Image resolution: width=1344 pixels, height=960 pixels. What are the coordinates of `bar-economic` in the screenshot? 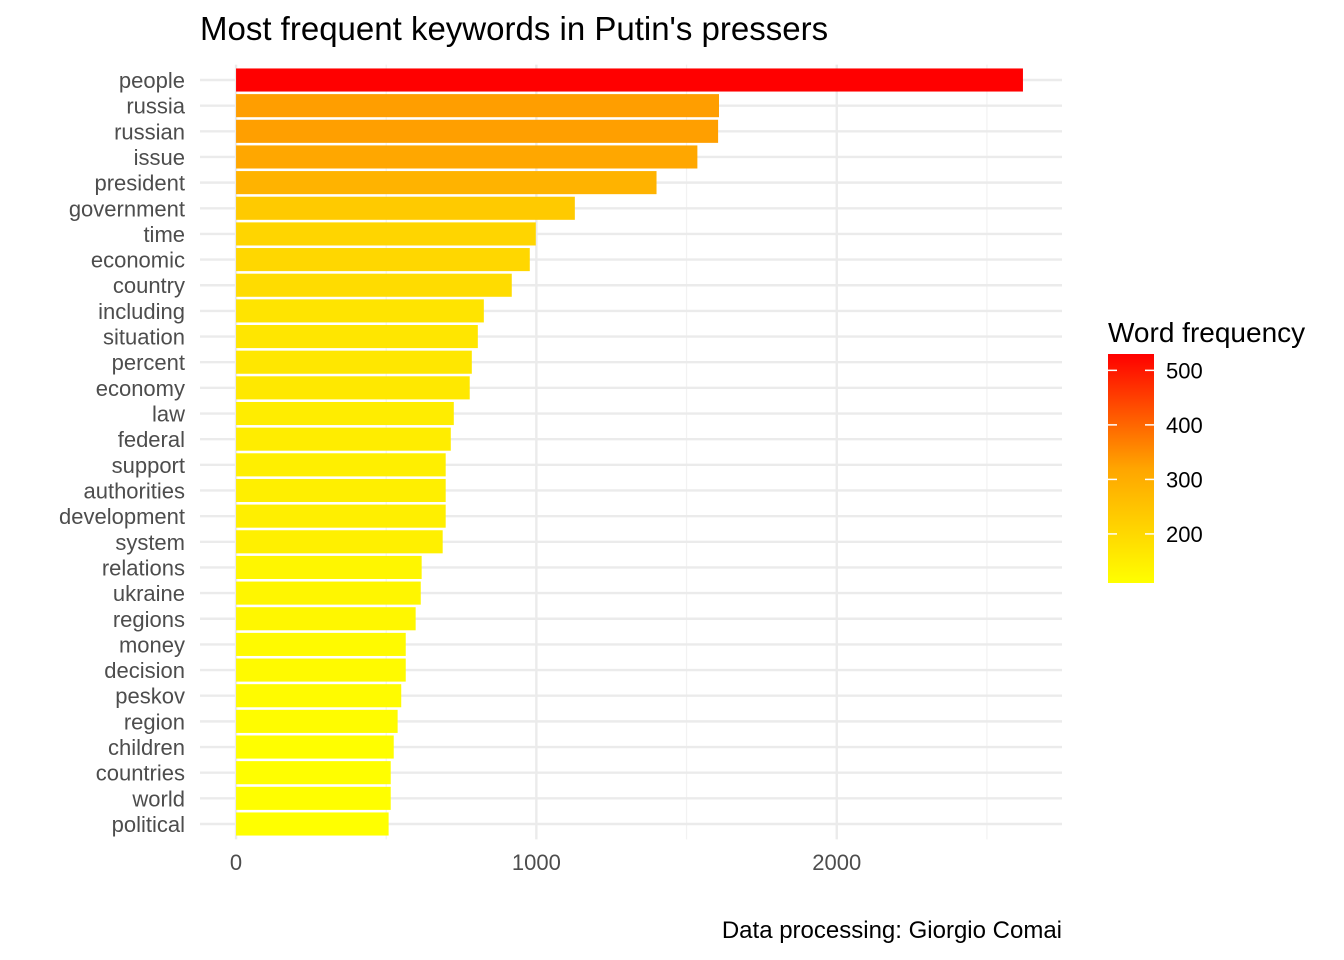 It's located at (383, 260).